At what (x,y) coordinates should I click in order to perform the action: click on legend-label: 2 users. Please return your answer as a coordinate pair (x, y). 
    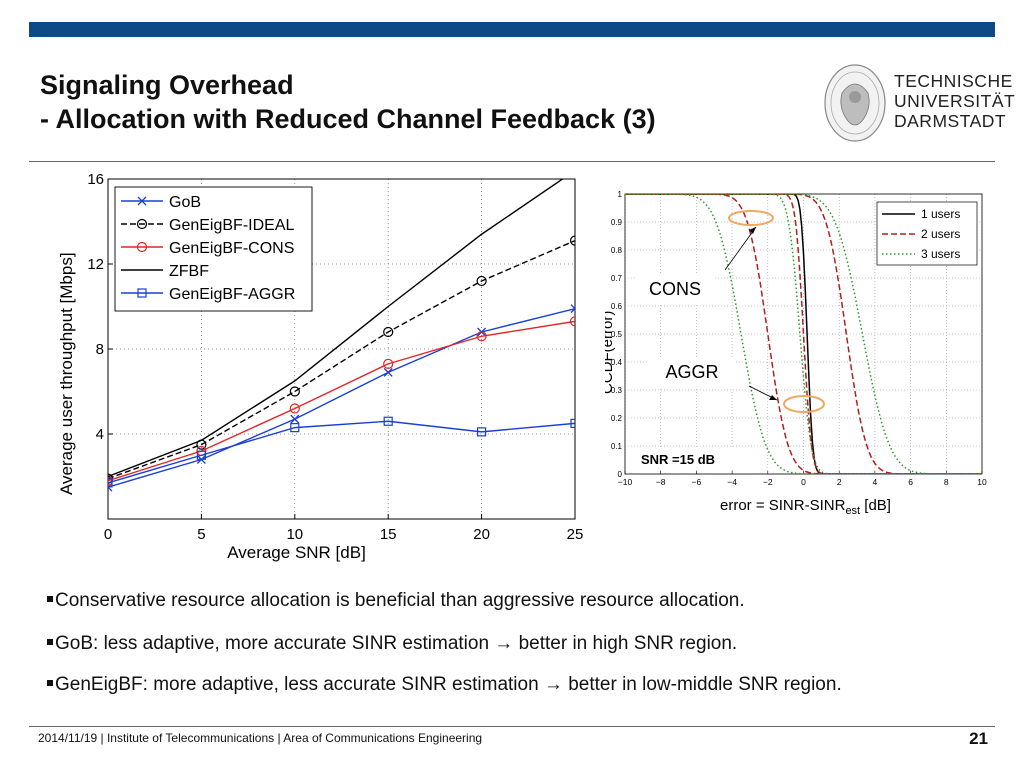
    Looking at the image, I should click on (940, 234).